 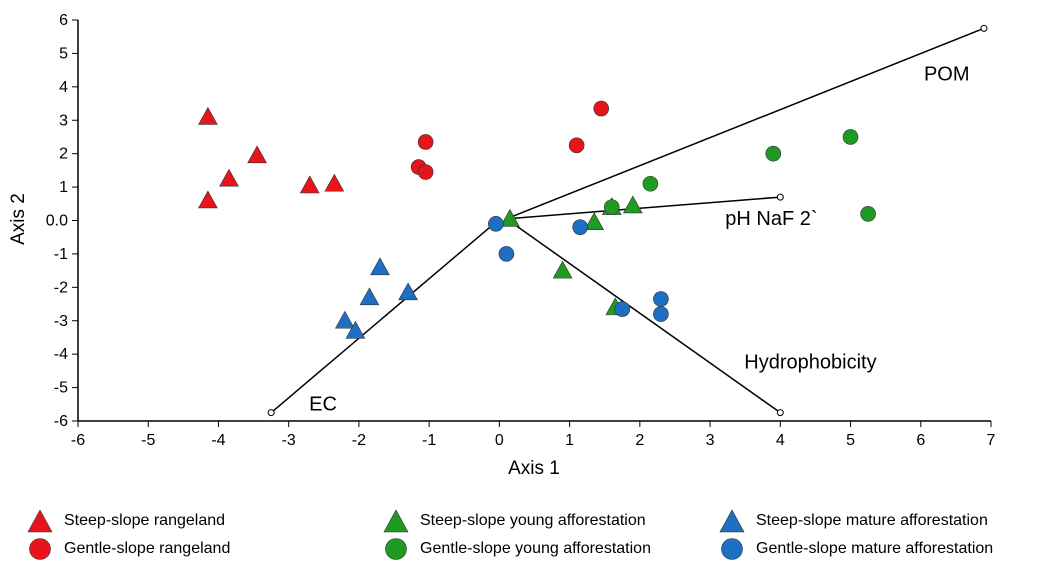 I want to click on legend-label: Gentle-slope young afforestation, so click(x=535, y=548).